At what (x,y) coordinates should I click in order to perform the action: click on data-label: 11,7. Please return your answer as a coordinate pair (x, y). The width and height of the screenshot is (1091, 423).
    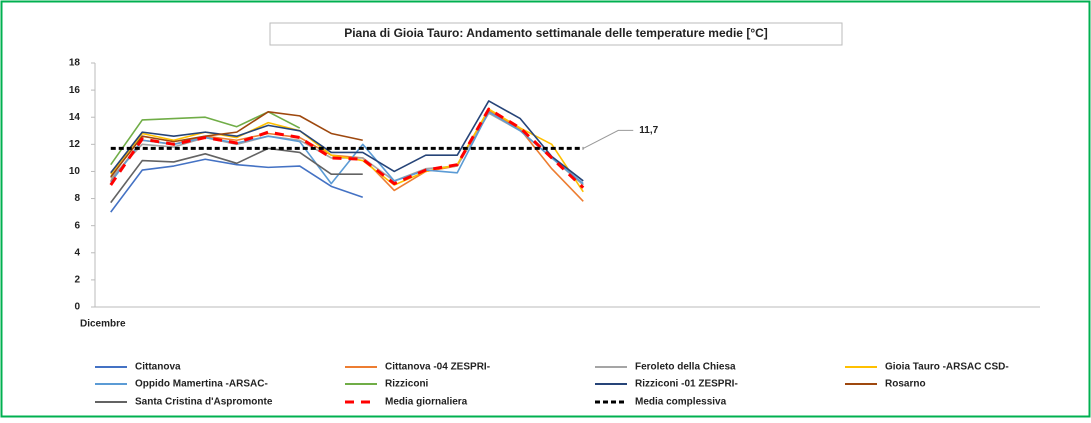
    Looking at the image, I should click on (648, 130).